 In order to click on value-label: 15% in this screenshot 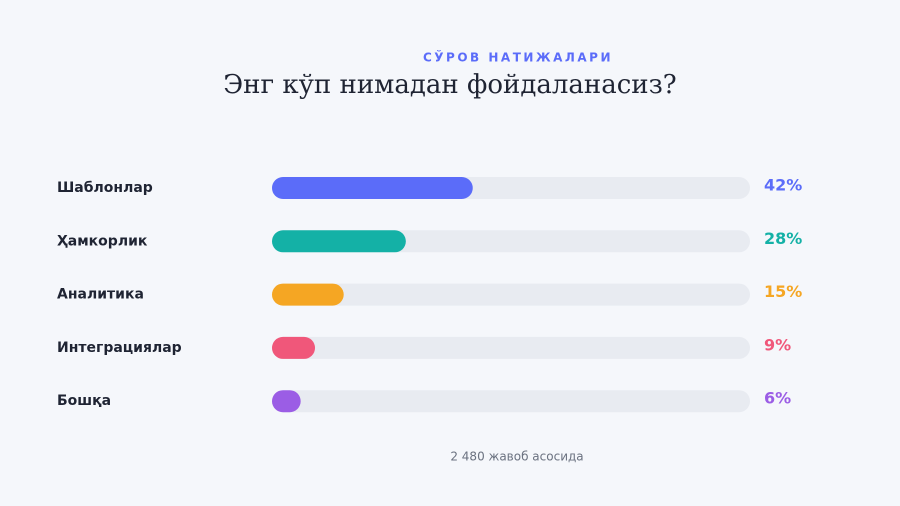, I will do `click(783, 291)`.